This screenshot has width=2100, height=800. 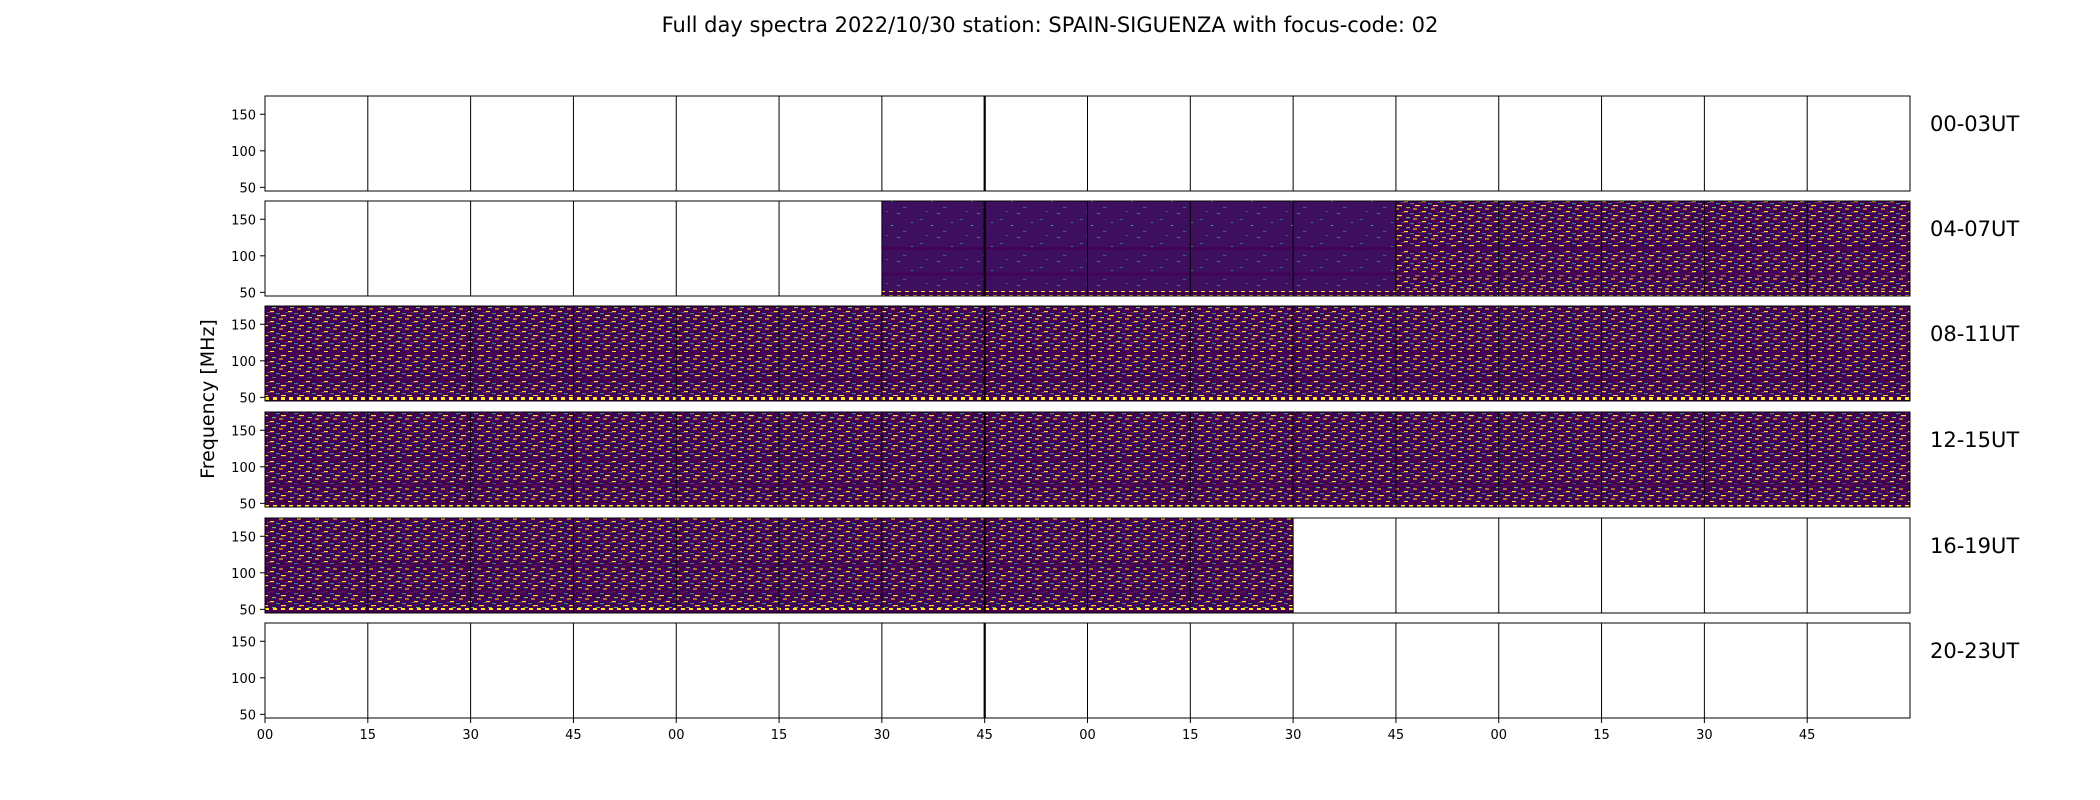 I want to click on row-20-23UT: 150 100 50 20-23UT, so click(x=1125, y=672).